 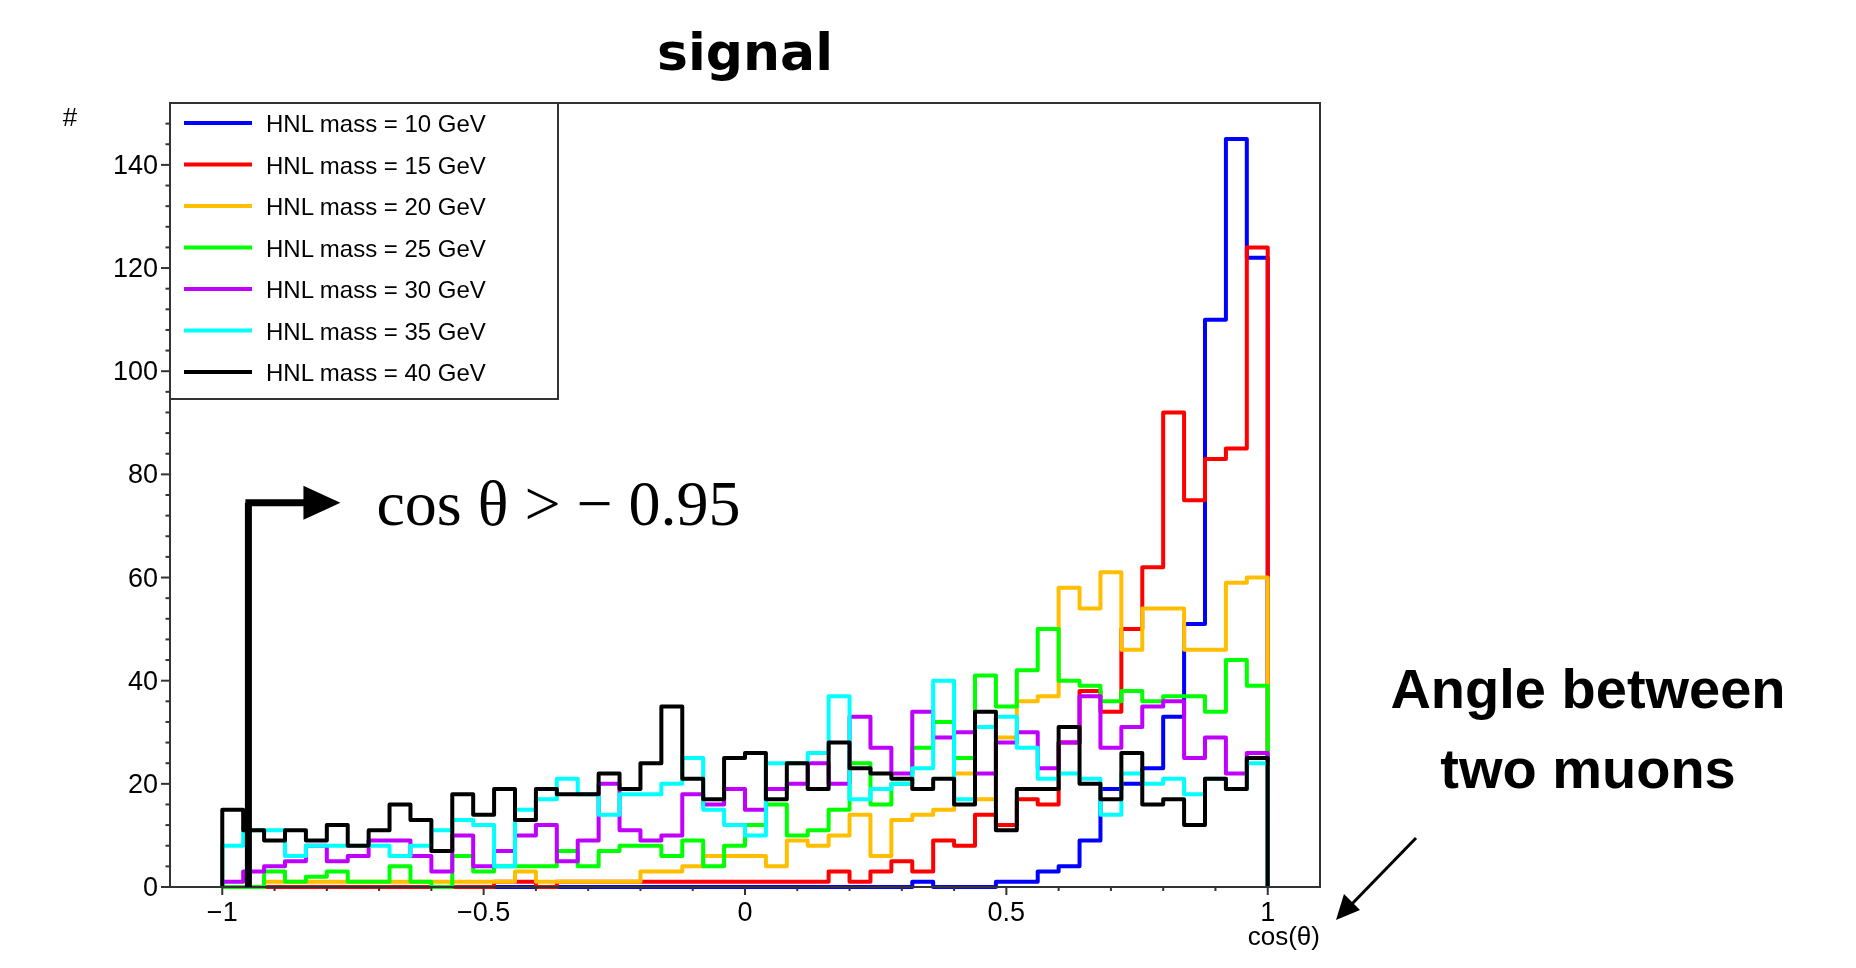 I want to click on x-tick-label: 0, so click(x=745, y=912).